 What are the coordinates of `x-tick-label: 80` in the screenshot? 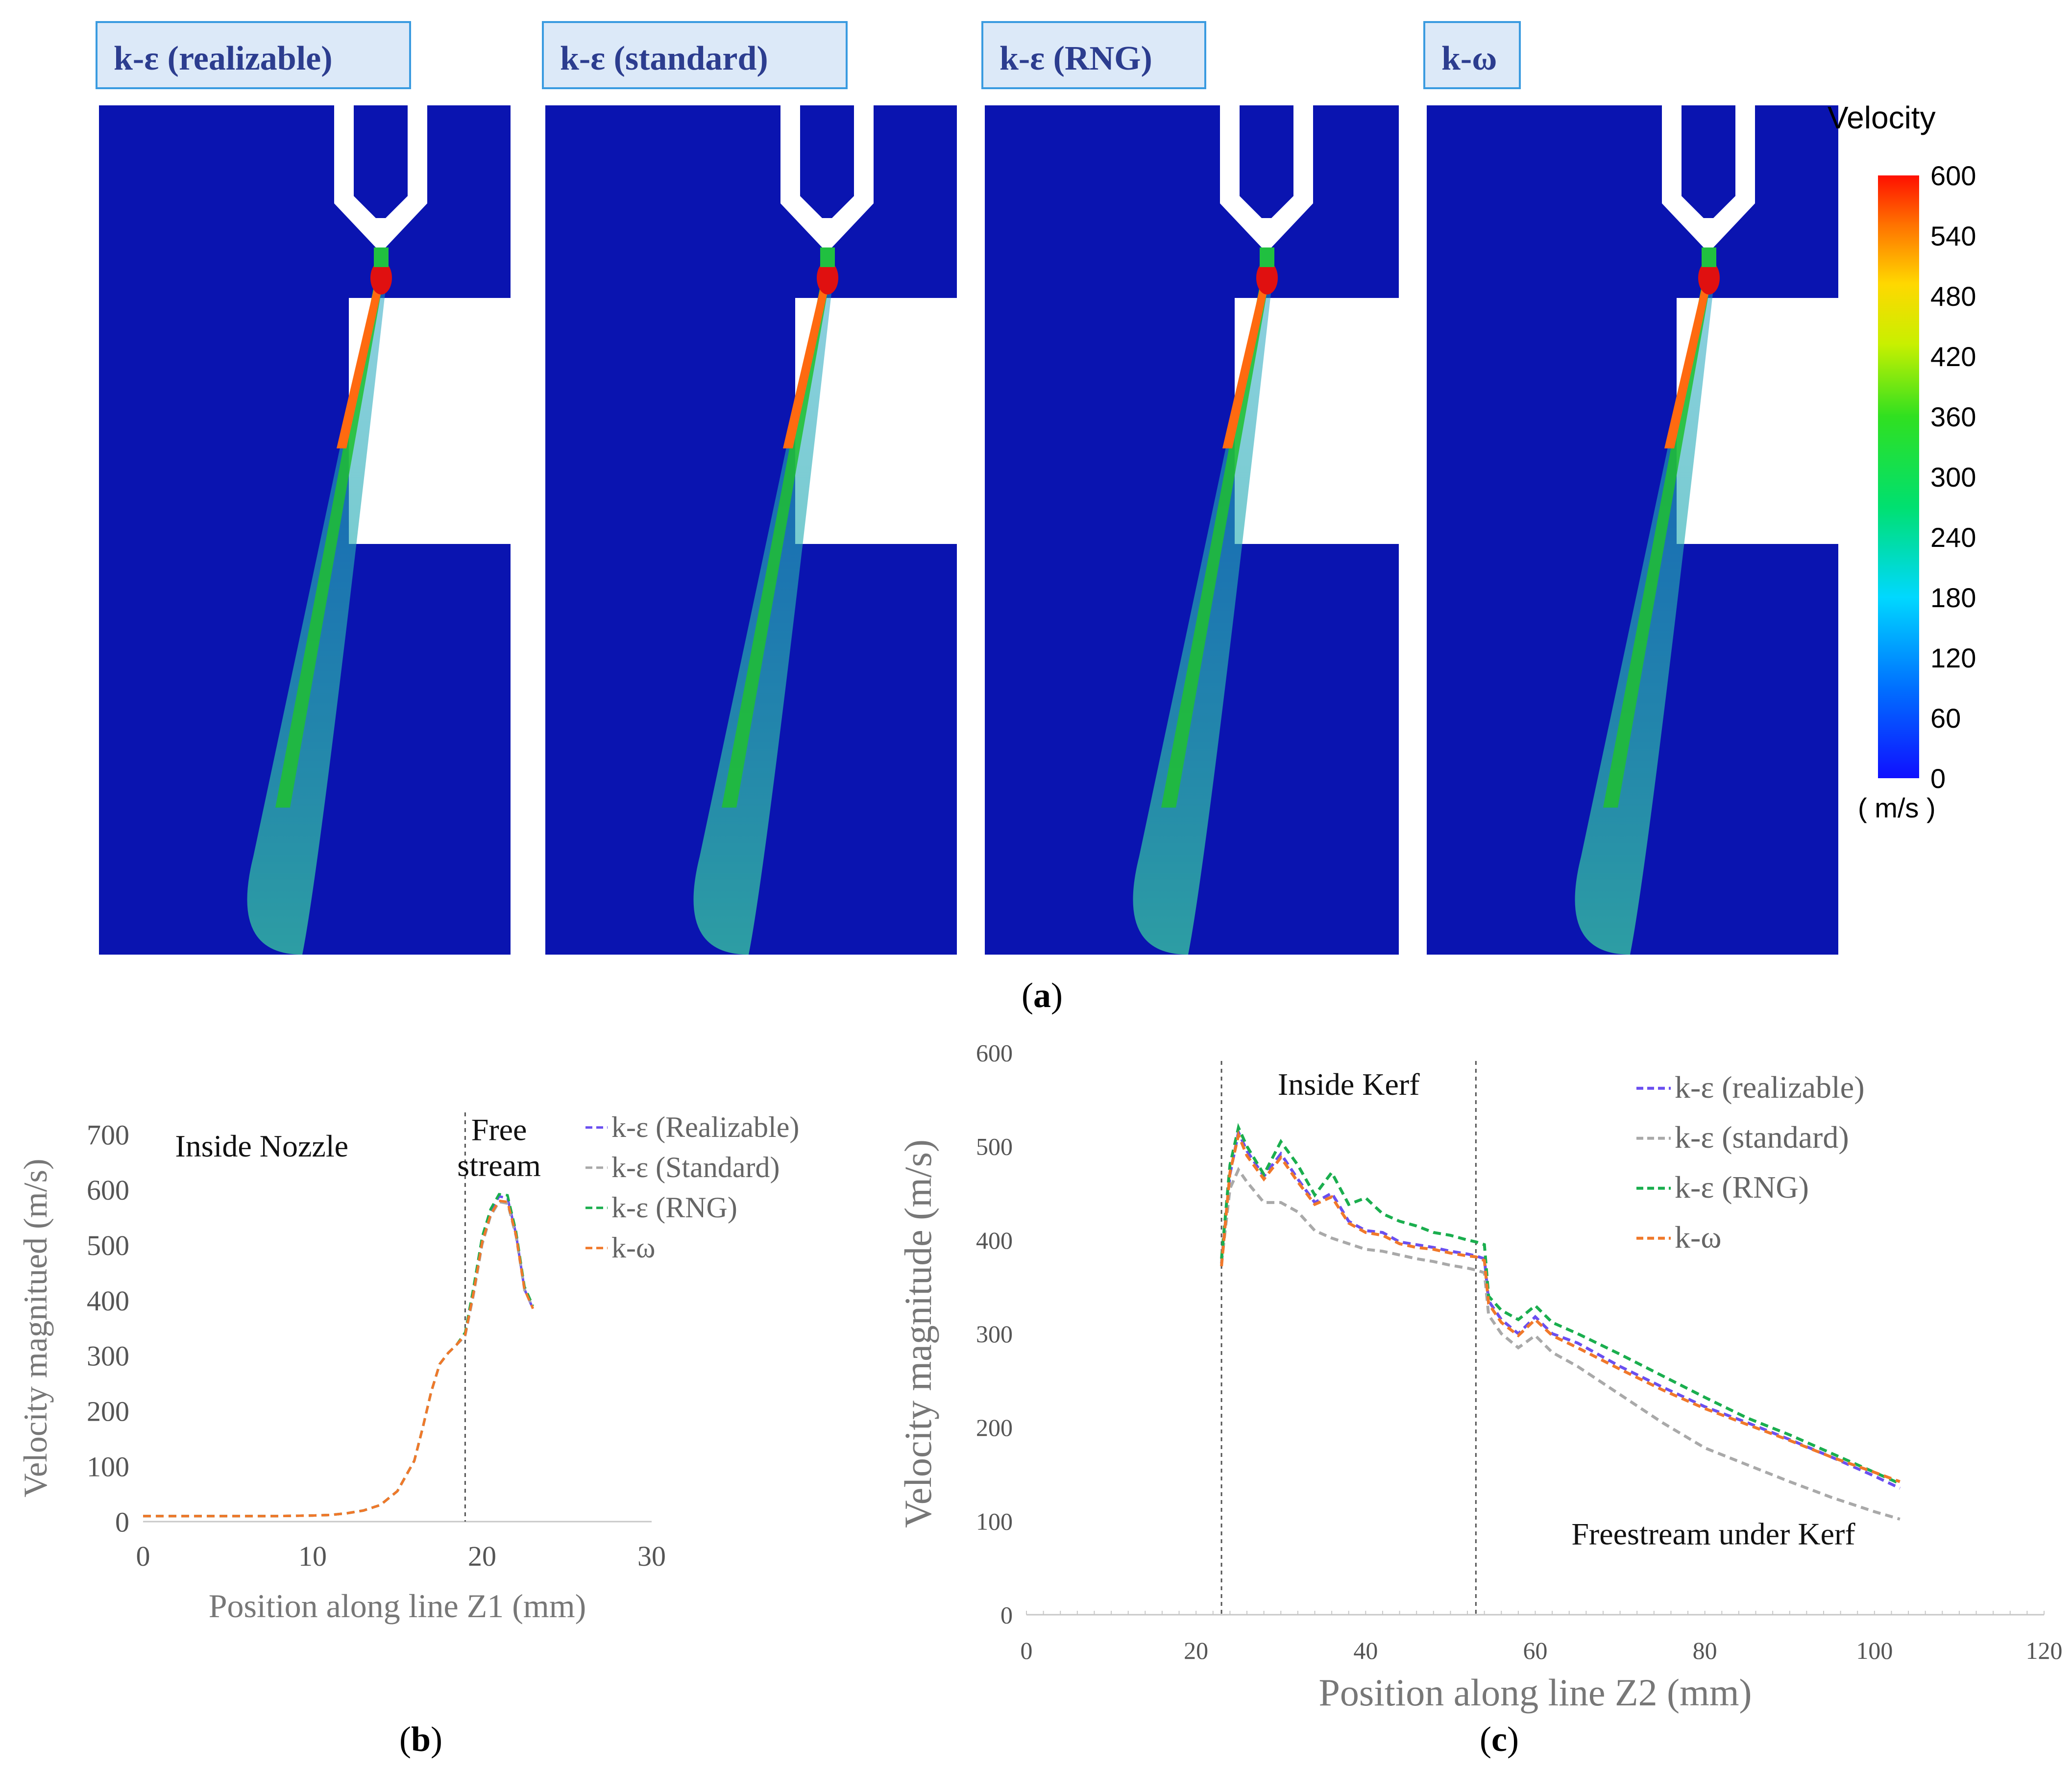 It's located at (1705, 1650).